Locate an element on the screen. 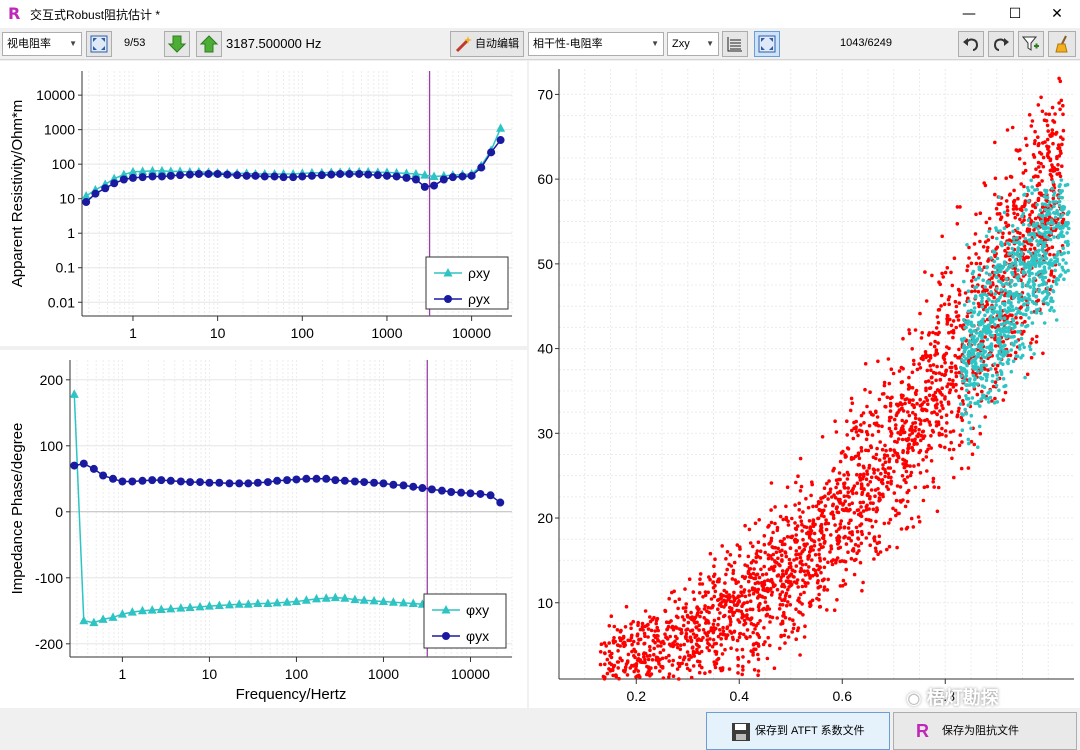 This screenshot has width=1080, height=750. auto-edit-button: 自动编辑 is located at coordinates (487, 44).